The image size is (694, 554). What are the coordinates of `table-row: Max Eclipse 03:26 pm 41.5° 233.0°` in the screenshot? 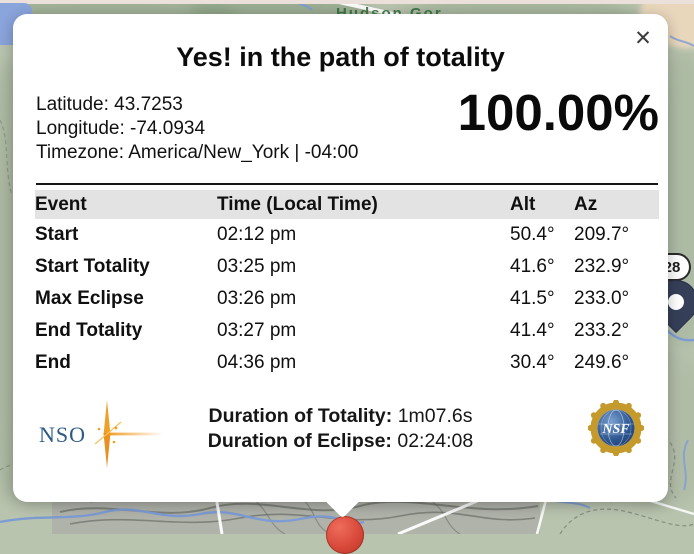 It's located at (332, 298).